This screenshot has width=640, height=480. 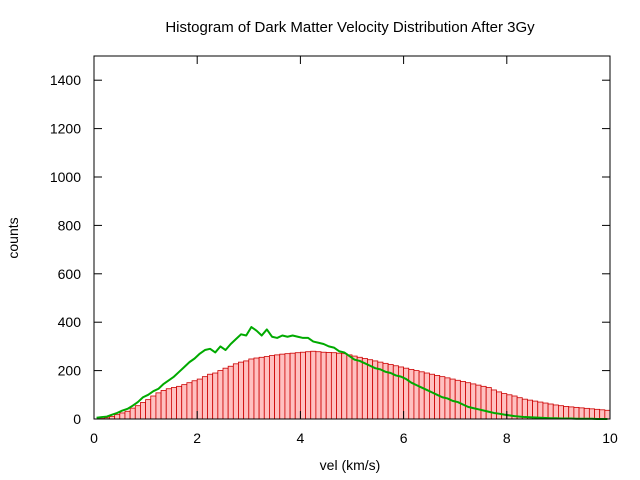 What do you see at coordinates (350, 465) in the screenshot?
I see `x-axis-label: vel (km/s)` at bounding box center [350, 465].